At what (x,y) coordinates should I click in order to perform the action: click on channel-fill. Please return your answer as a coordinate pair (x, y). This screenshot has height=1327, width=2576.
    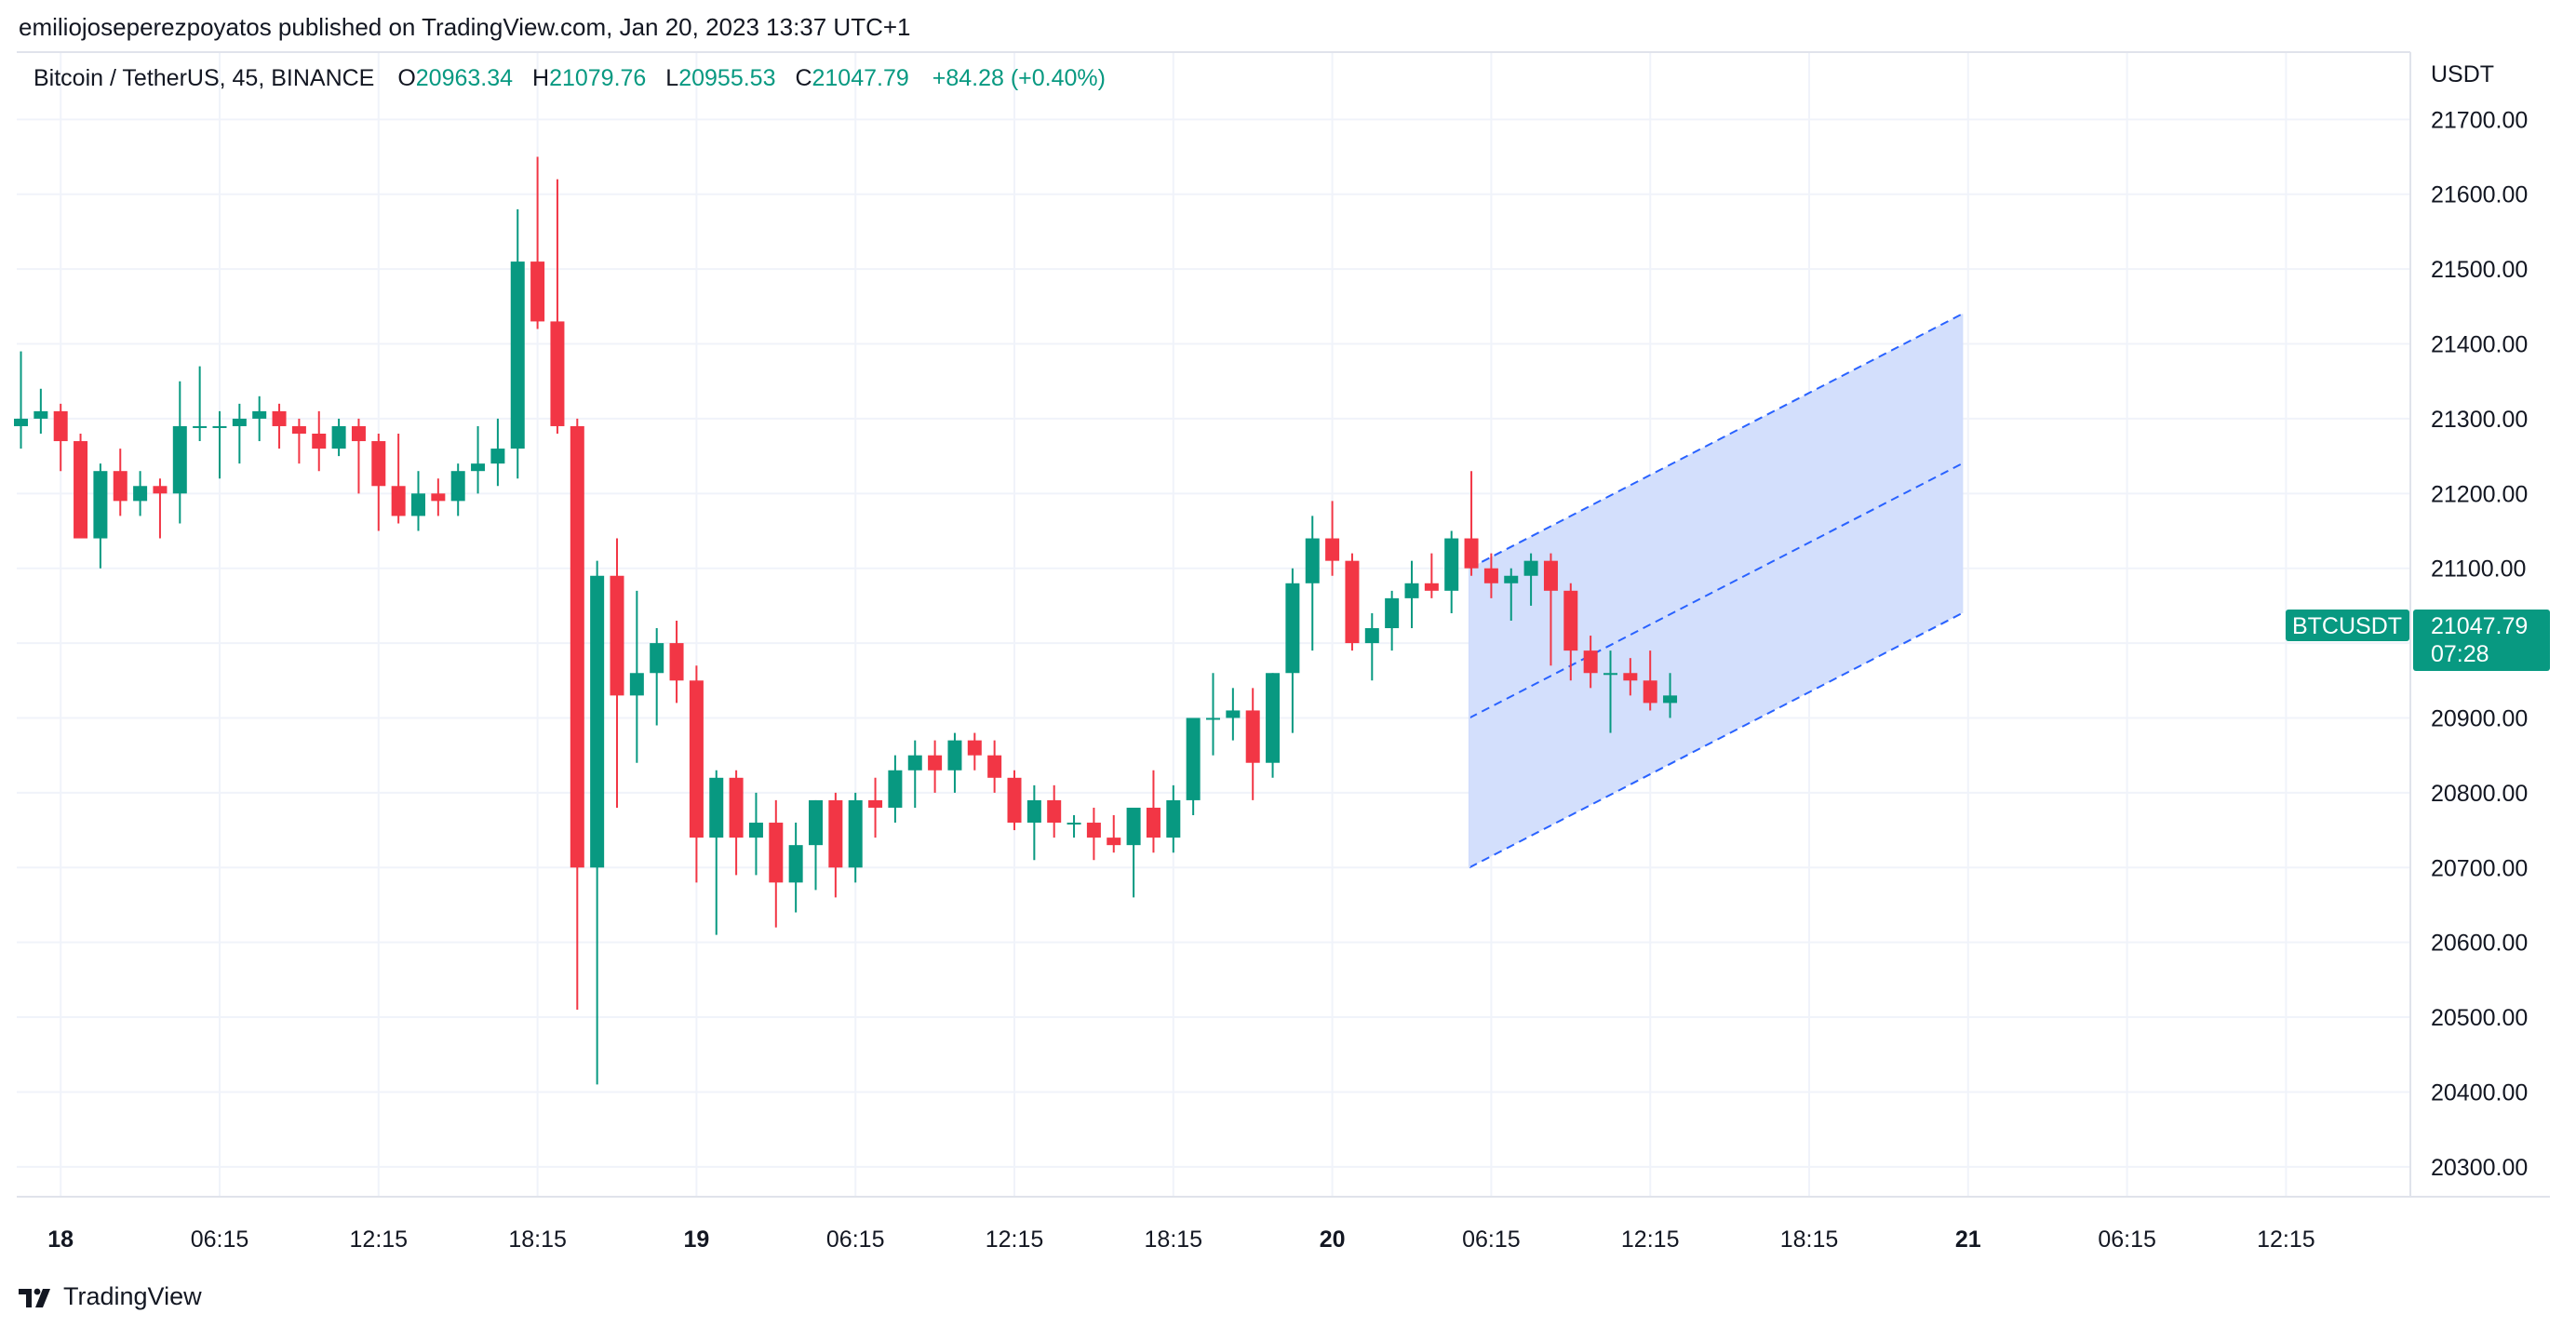
    Looking at the image, I should click on (1716, 591).